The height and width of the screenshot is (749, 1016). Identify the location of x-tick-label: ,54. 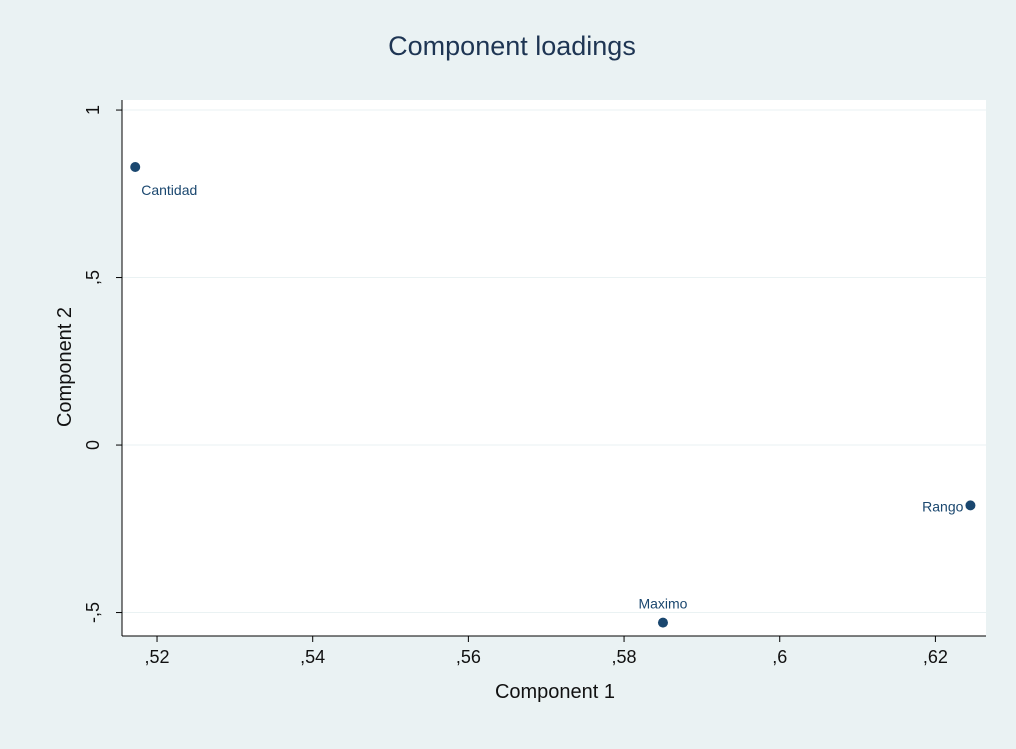
(312, 657).